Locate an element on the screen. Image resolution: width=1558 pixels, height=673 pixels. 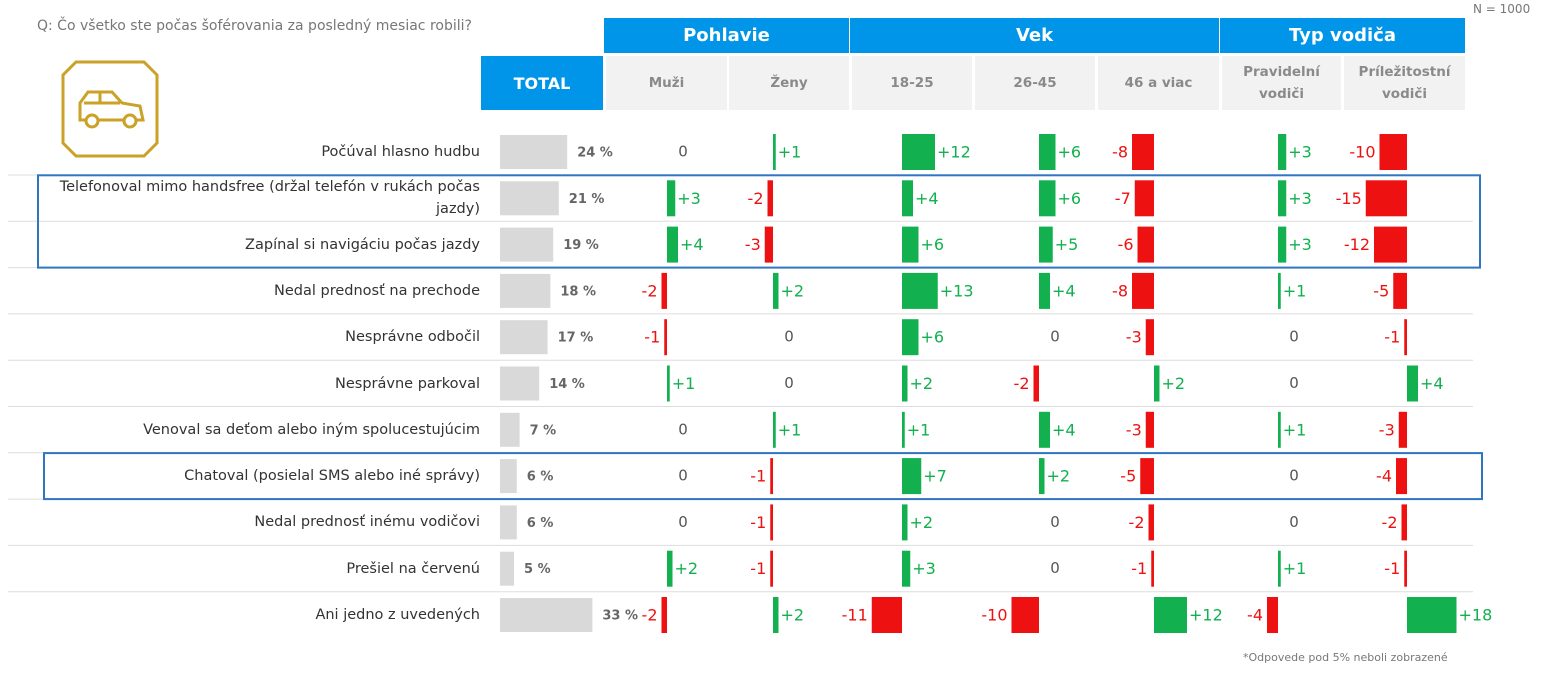
row-label: Nedal prednosť na prechode is located at coordinates (377, 290).